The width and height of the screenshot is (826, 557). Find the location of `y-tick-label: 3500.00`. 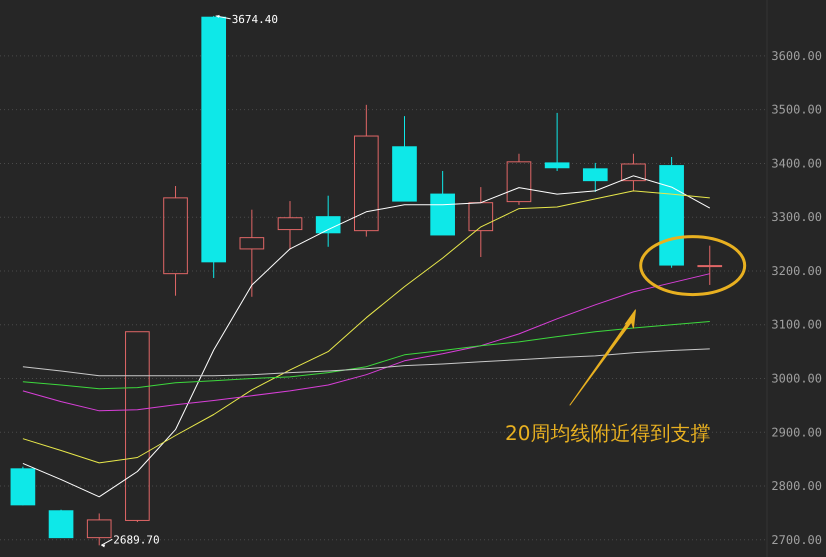

y-tick-label: 3500.00 is located at coordinates (796, 109).